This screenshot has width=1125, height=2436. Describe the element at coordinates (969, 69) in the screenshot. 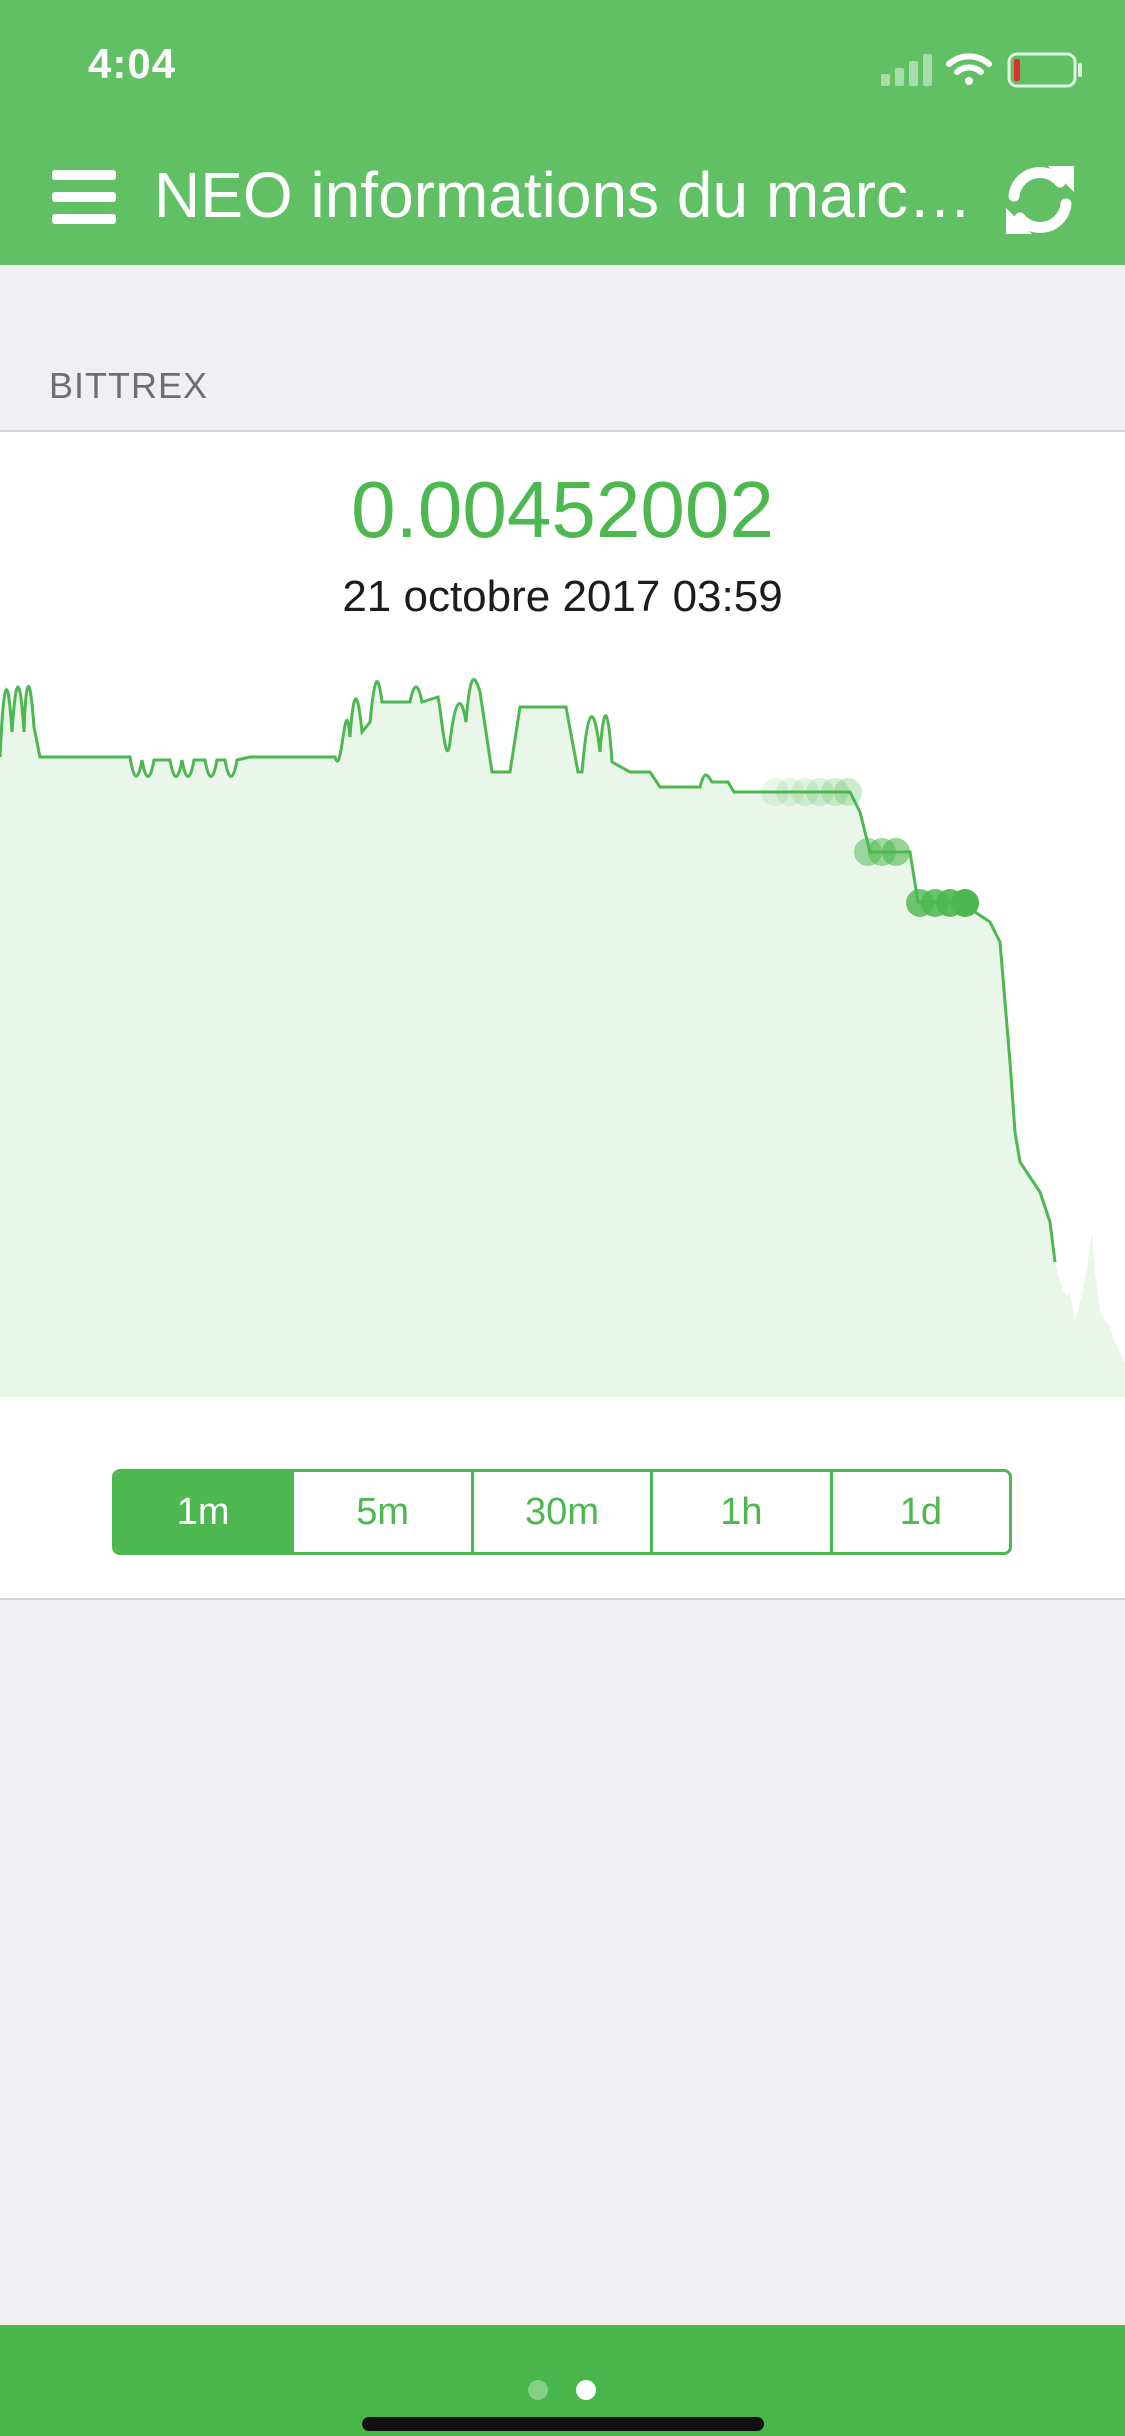

I see `wifi-icon` at that location.